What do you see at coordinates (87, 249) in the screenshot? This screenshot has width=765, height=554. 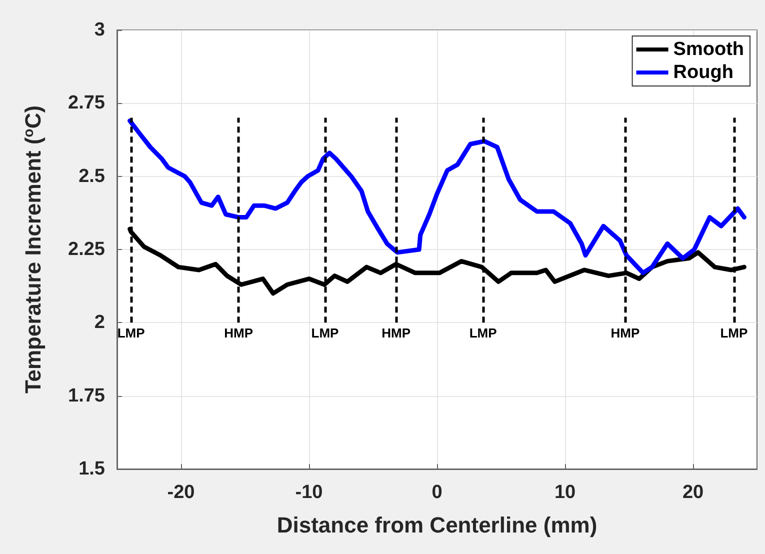 I see `y-tick-label: 2.25` at bounding box center [87, 249].